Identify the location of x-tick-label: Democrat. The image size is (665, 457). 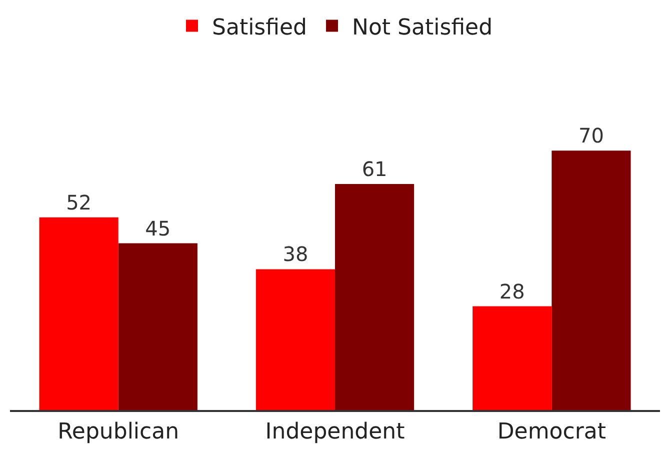
(551, 431).